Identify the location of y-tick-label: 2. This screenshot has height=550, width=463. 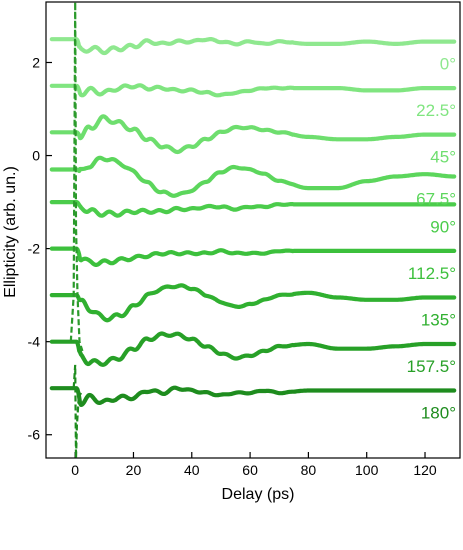
(36, 62).